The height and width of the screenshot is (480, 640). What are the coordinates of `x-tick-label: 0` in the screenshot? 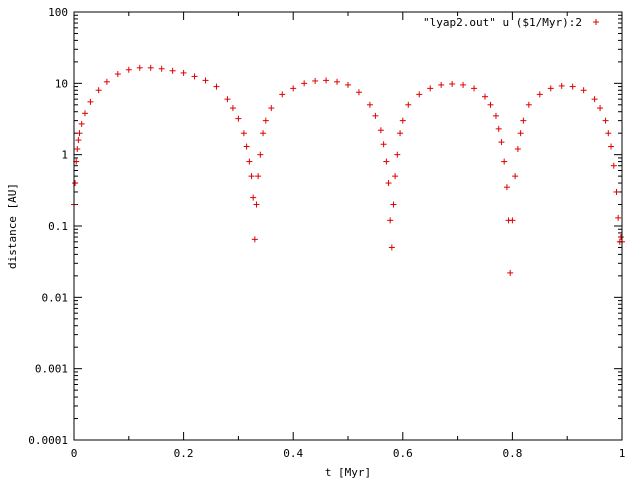 It's located at (74, 453).